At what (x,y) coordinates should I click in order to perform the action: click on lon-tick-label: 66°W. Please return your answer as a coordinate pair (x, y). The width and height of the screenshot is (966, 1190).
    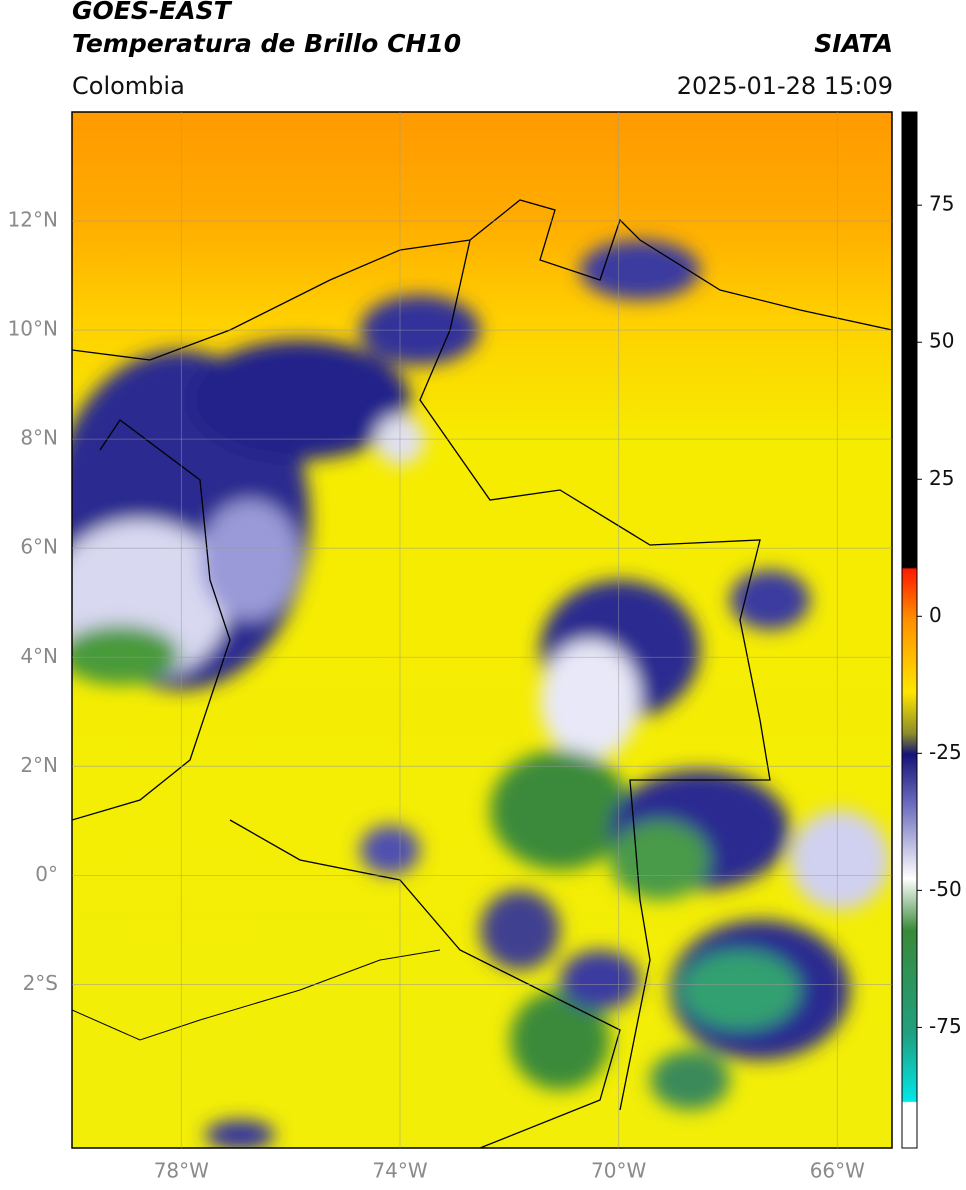
    Looking at the image, I should click on (837, 1171).